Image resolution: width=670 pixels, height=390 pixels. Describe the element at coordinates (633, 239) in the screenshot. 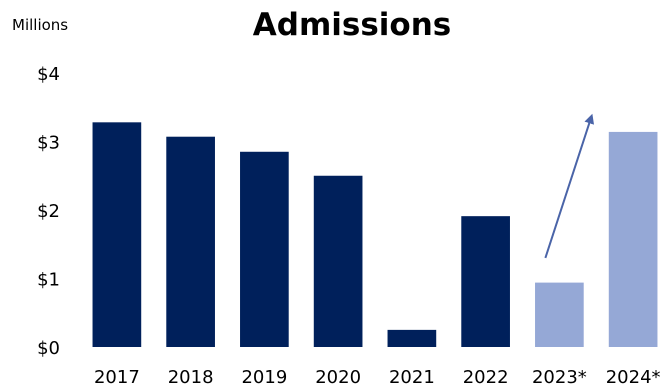

I see `bar-2024-projected` at that location.